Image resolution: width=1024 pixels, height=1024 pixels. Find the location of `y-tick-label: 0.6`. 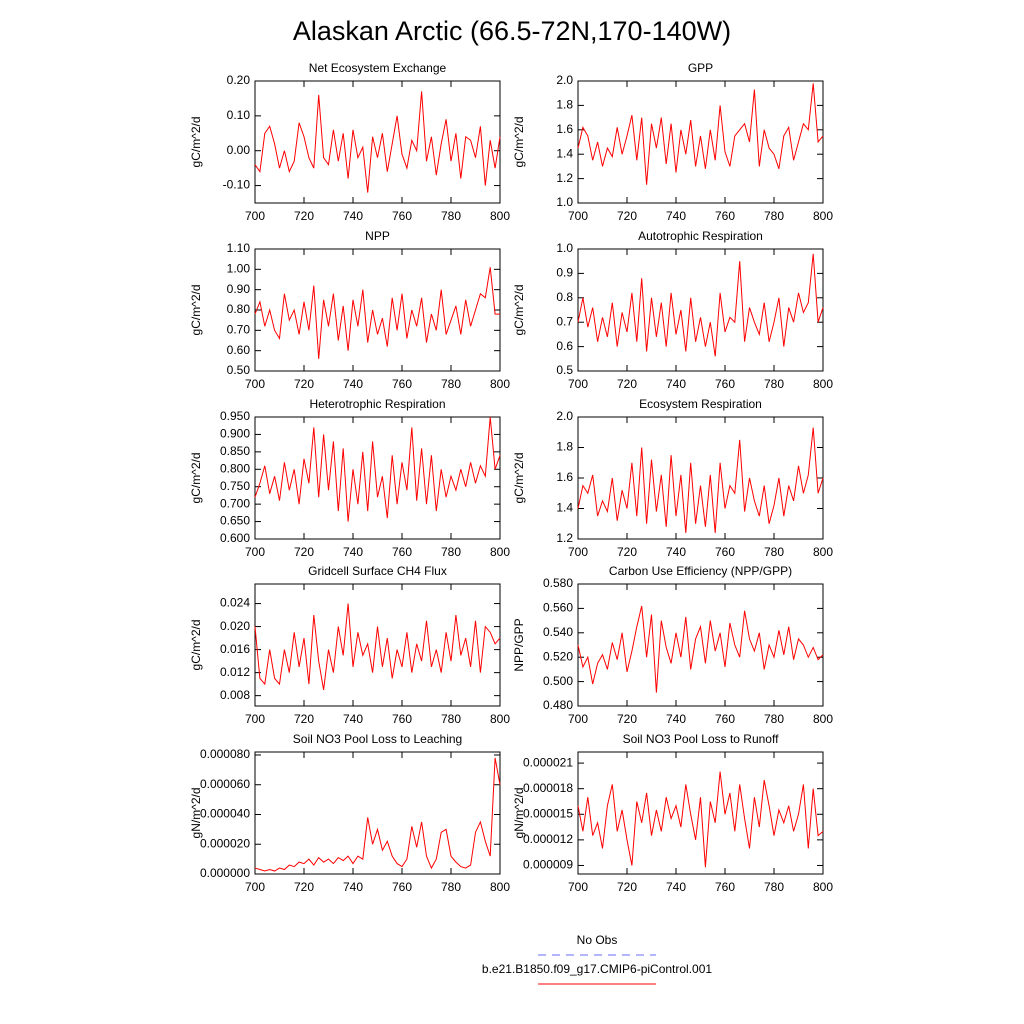

y-tick-label: 0.6 is located at coordinates (564, 346).